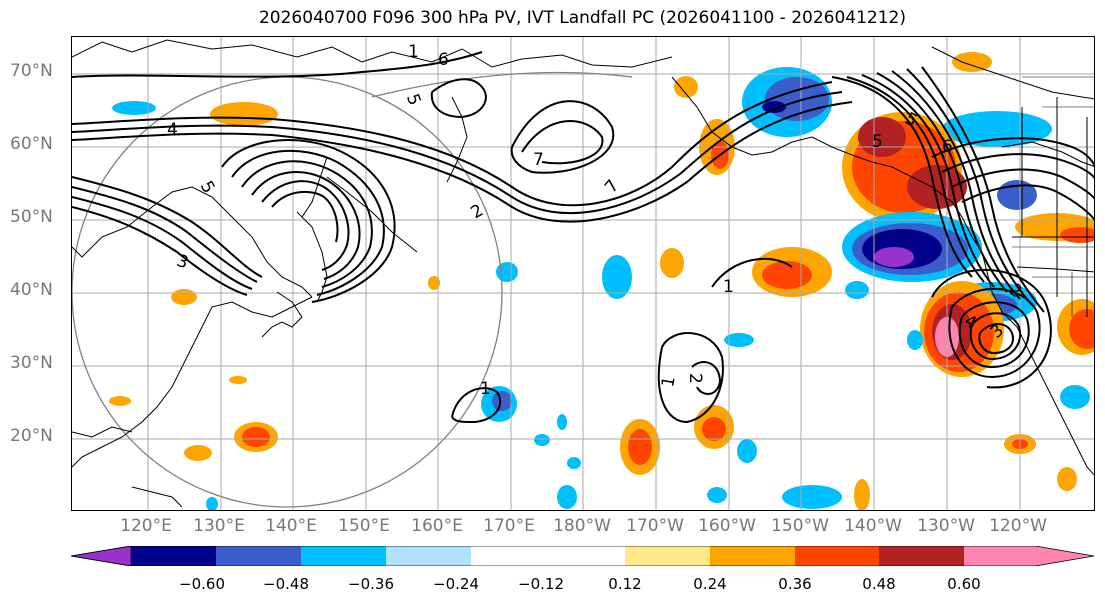  What do you see at coordinates (800, 526) in the screenshot?
I see `lon-label-150w: 150°W` at bounding box center [800, 526].